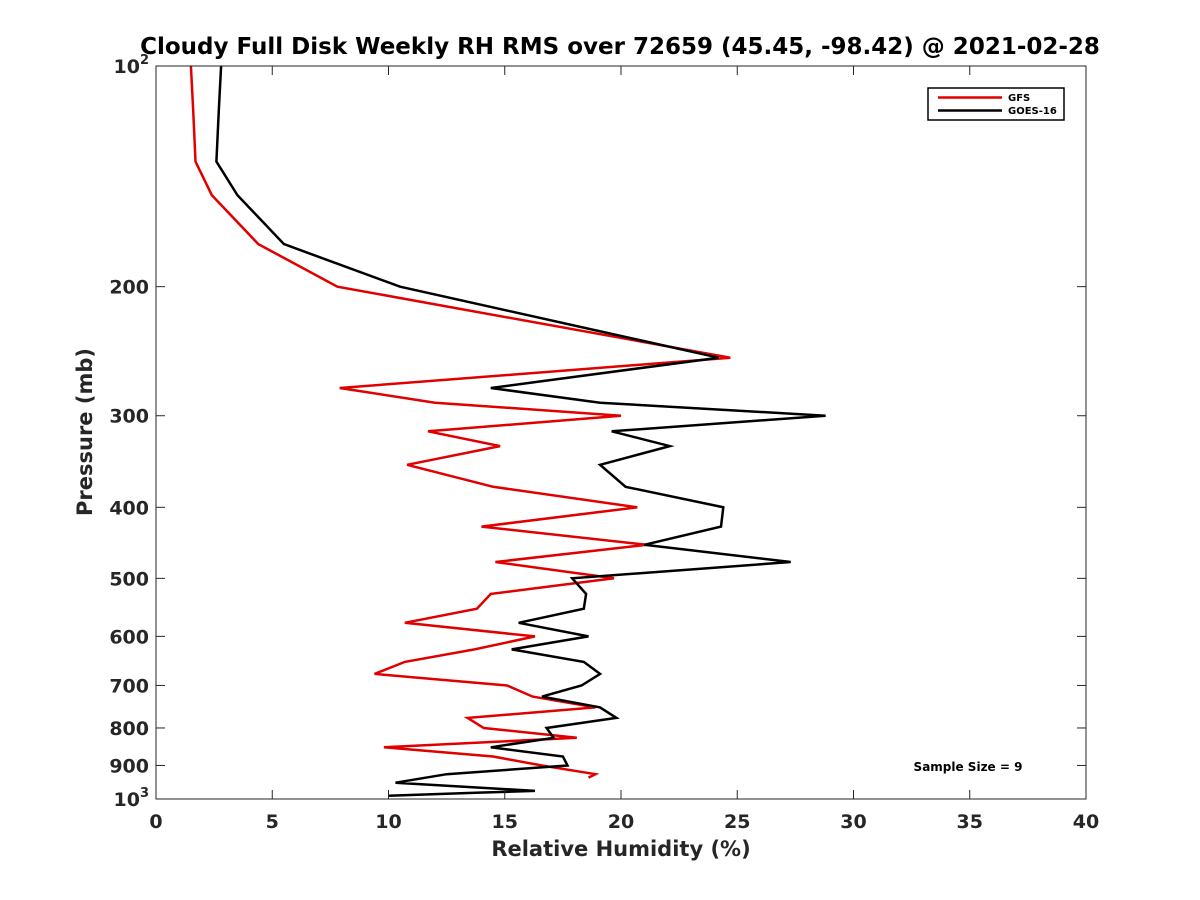  Describe the element at coordinates (272, 822) in the screenshot. I see `x-tick-label: 5` at that location.